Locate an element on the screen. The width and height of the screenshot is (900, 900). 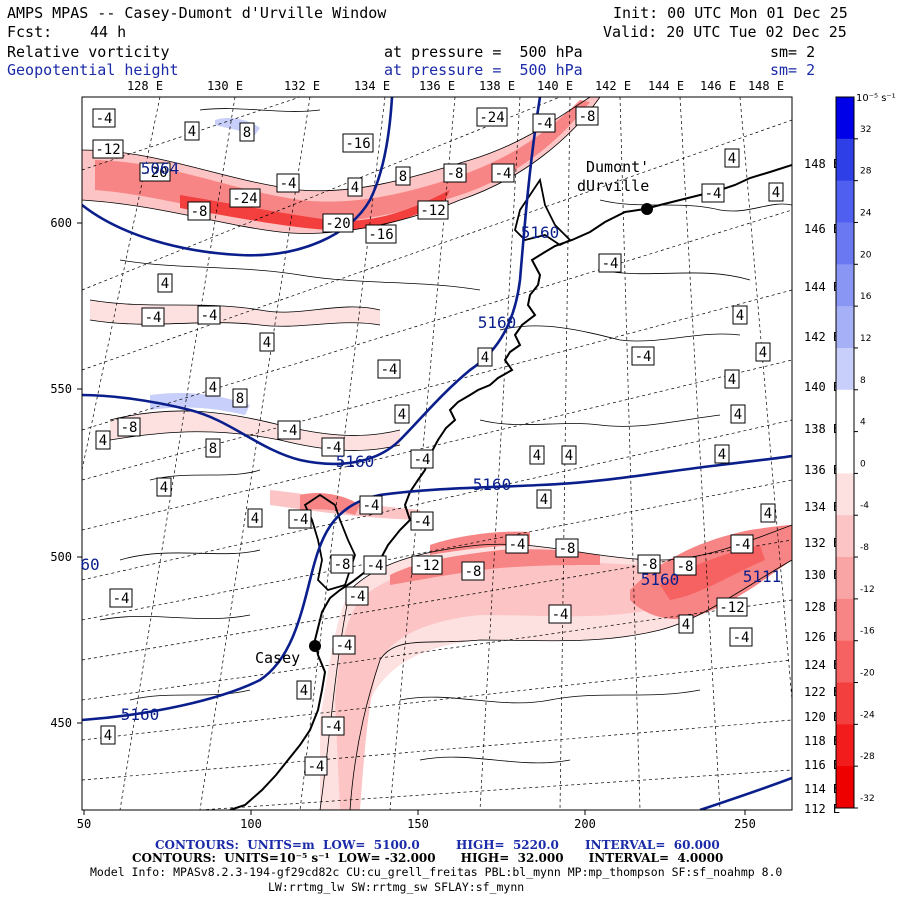
top-lon-label: 136 E is located at coordinates (437, 86).